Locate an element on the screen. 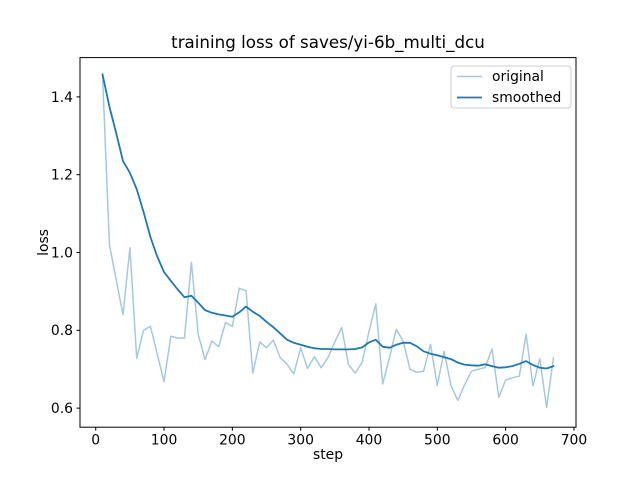 The image size is (640, 480). legend-label-smoothed: smoothed is located at coordinates (526, 98).